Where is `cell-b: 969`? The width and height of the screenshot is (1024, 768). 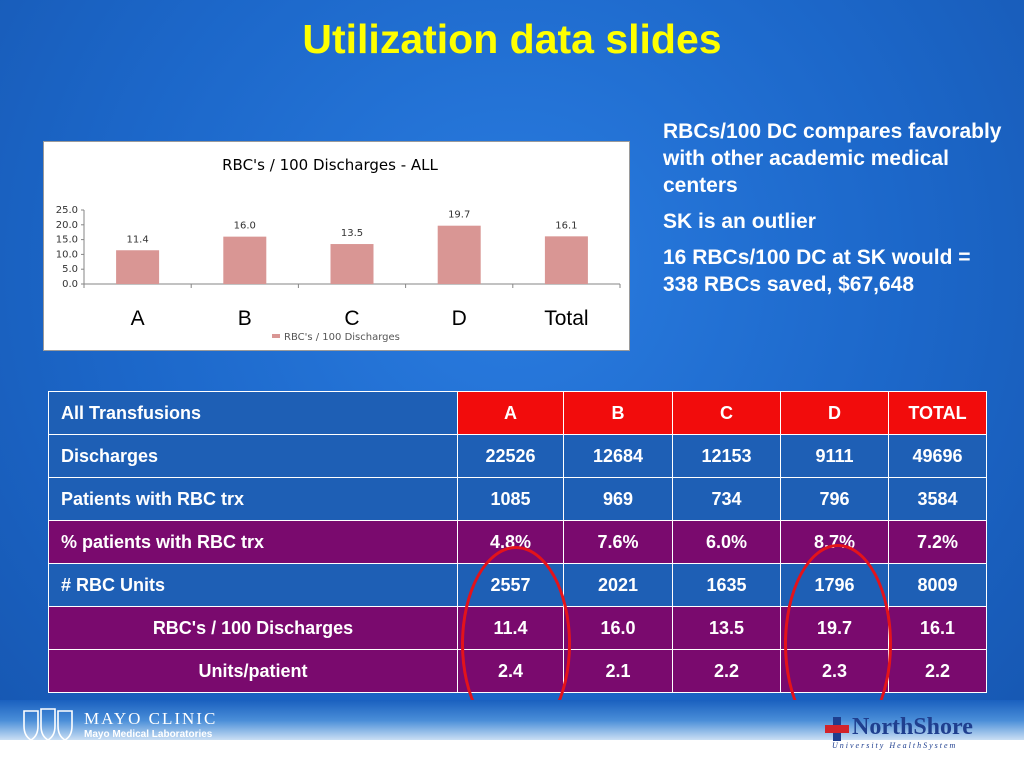
cell-b: 969 is located at coordinates (618, 499).